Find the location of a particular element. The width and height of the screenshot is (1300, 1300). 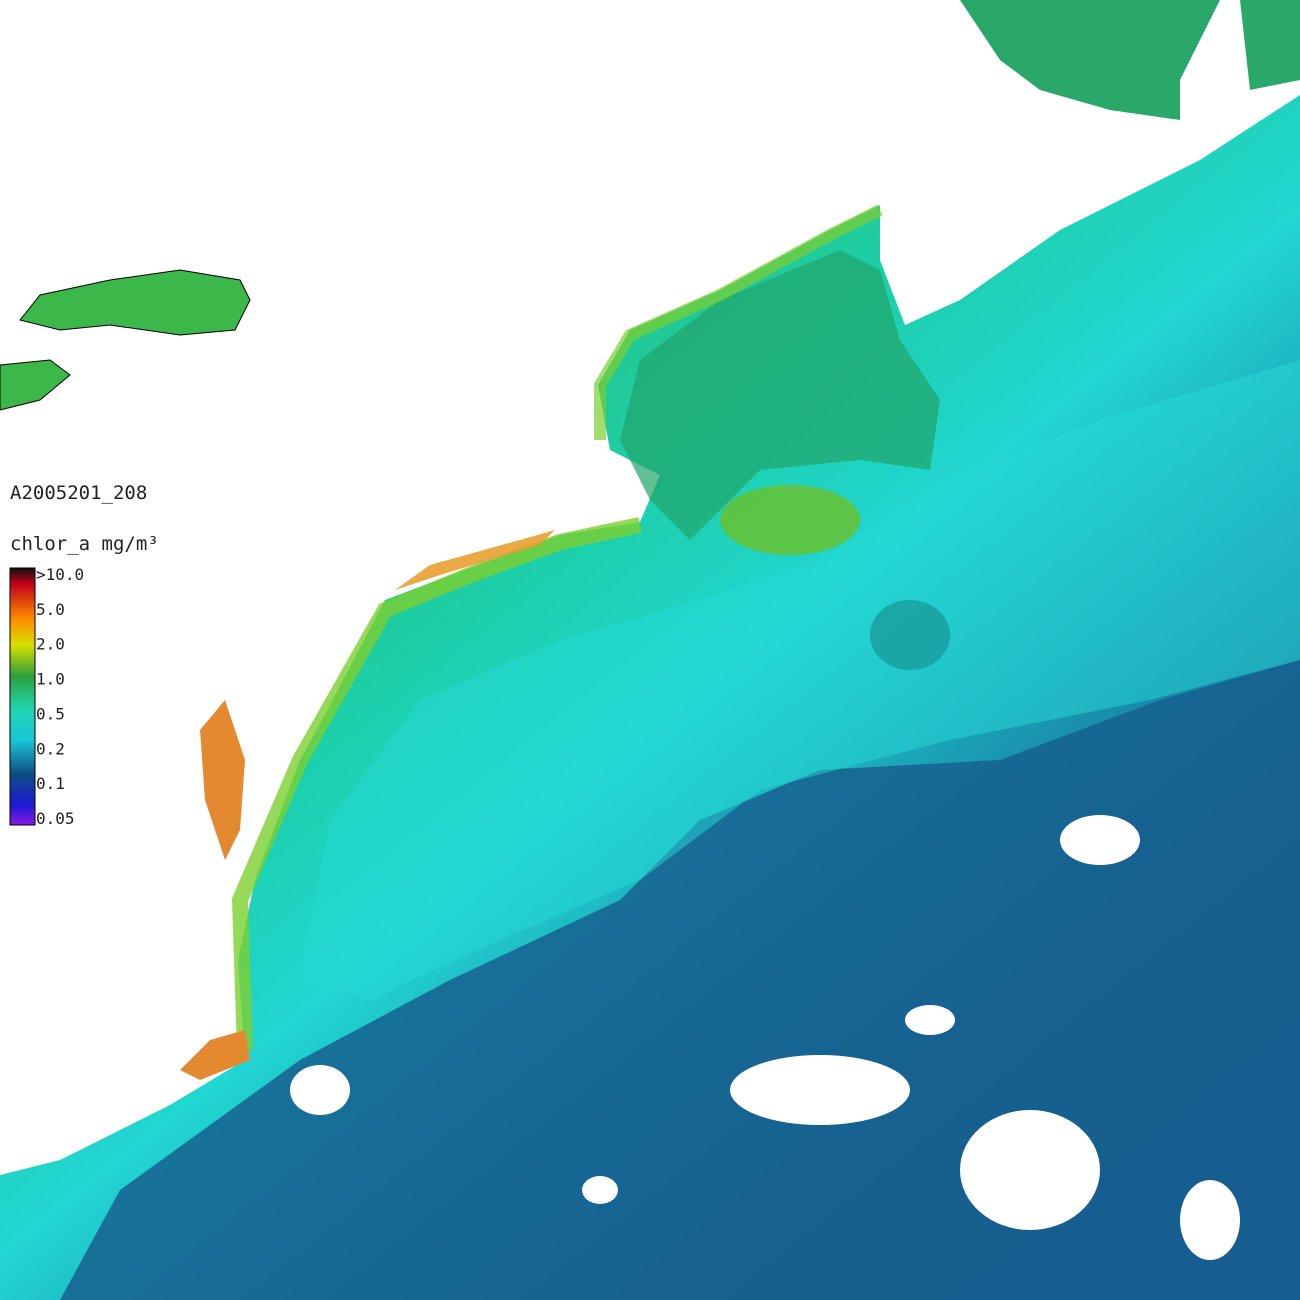

legend-label: 1.0 is located at coordinates (50, 679).